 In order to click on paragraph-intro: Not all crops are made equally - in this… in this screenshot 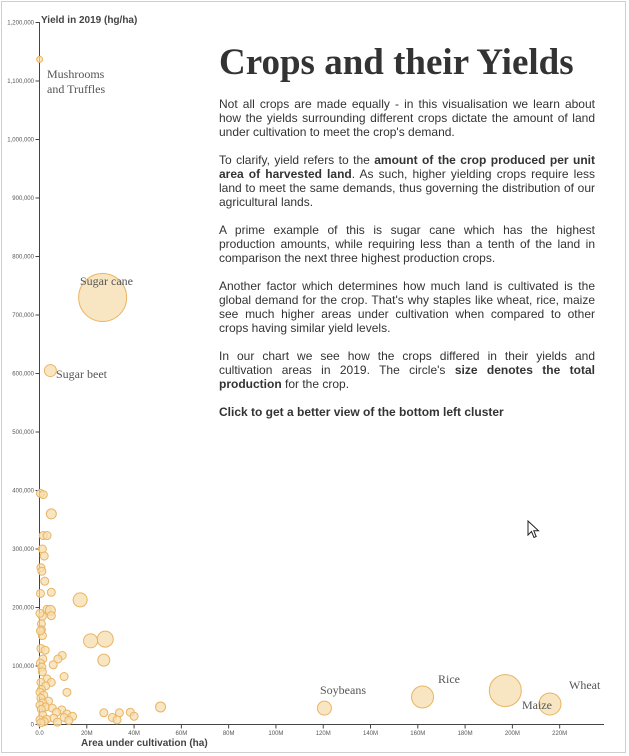, I will do `click(407, 118)`.